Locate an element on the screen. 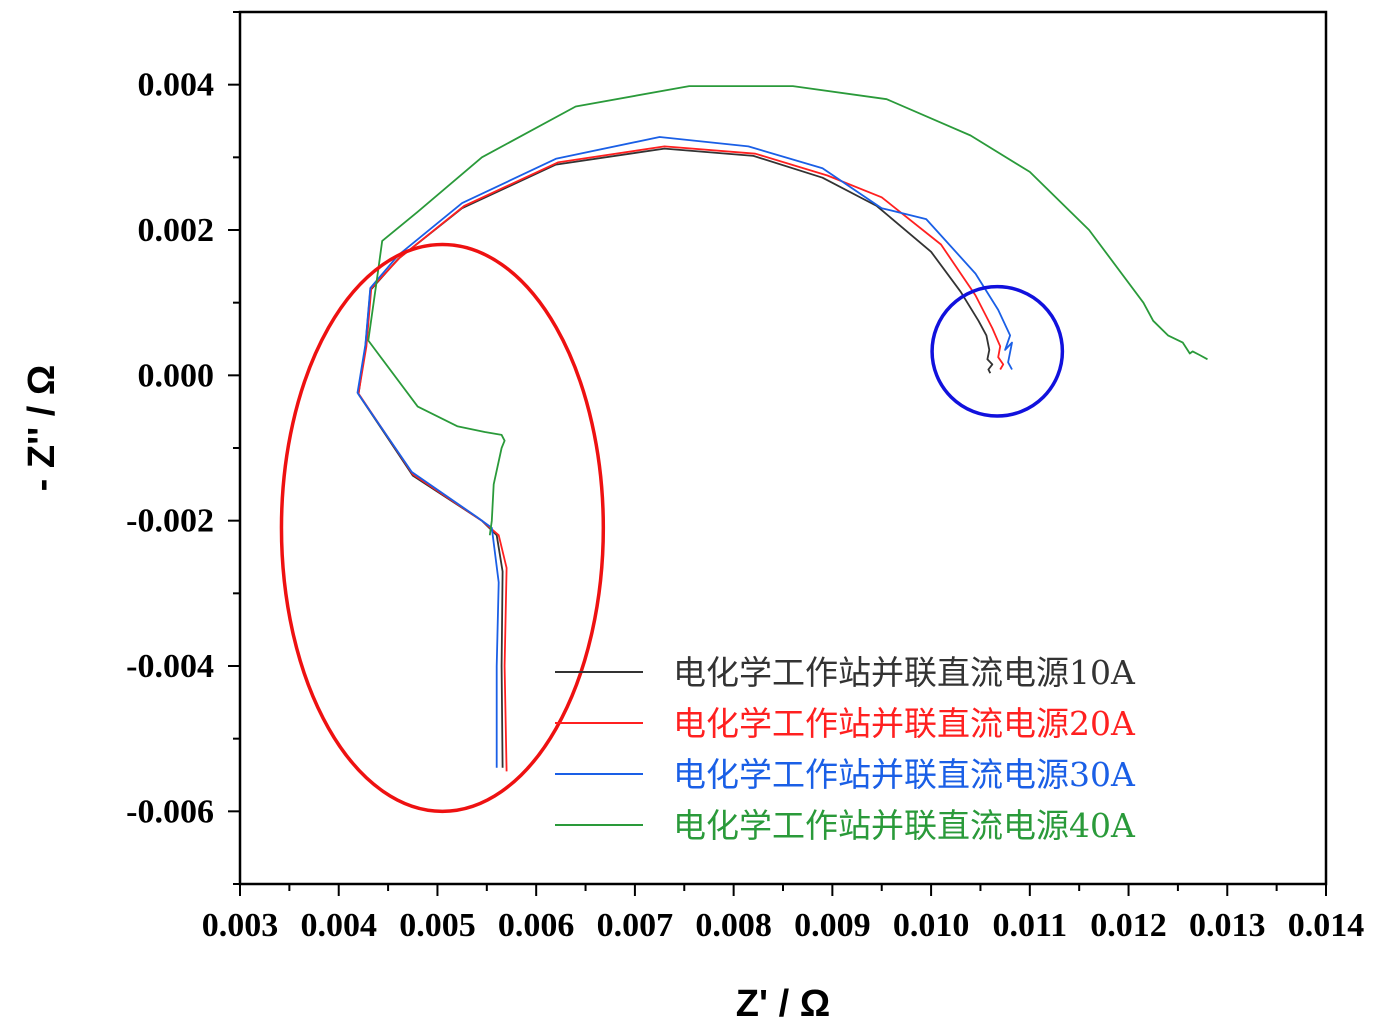 The width and height of the screenshot is (1382, 1035). y-tick-label: -0.006 is located at coordinates (170, 811).